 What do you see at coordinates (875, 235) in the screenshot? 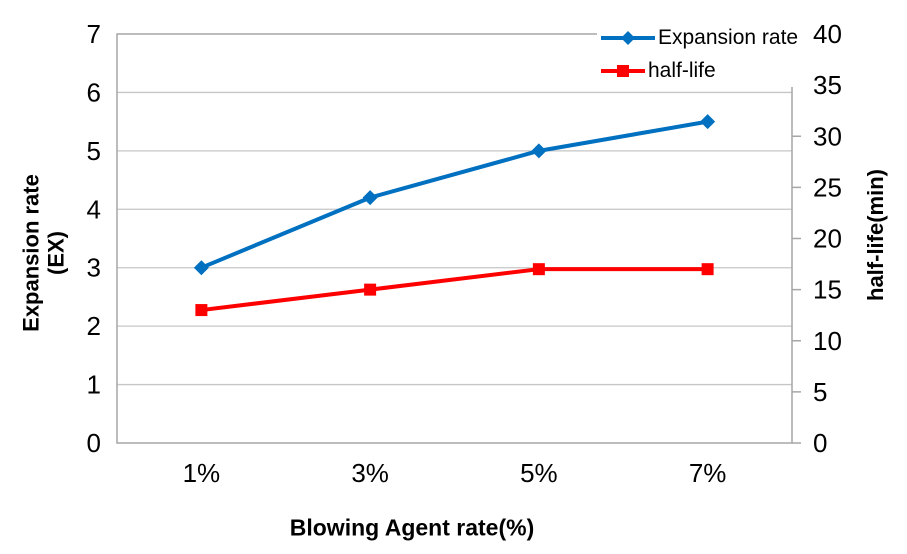
I see `right-axis-title: half-life(min)` at bounding box center [875, 235].